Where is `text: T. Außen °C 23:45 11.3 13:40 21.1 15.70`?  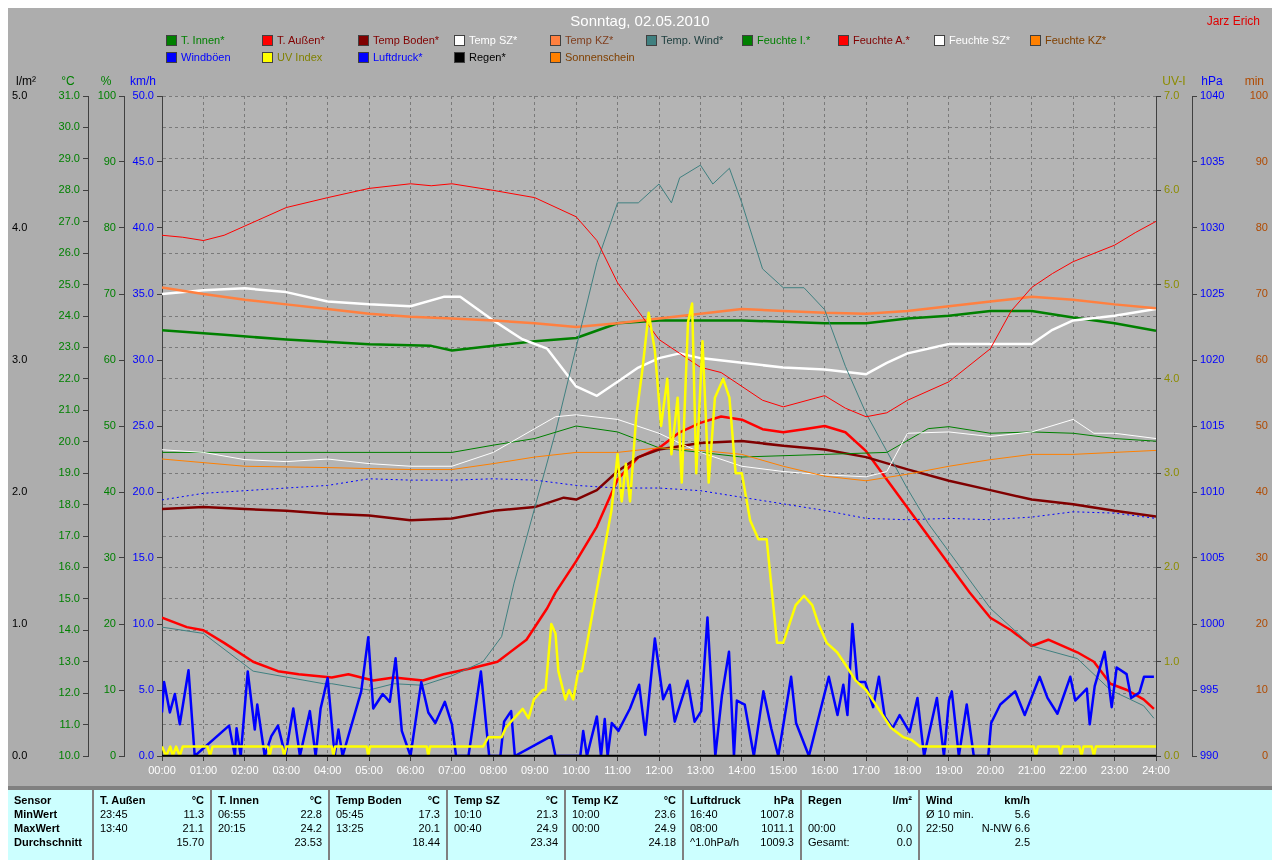 text: T. Außen °C 23:45 11.3 13:40 21.1 15.70 is located at coordinates (152, 821).